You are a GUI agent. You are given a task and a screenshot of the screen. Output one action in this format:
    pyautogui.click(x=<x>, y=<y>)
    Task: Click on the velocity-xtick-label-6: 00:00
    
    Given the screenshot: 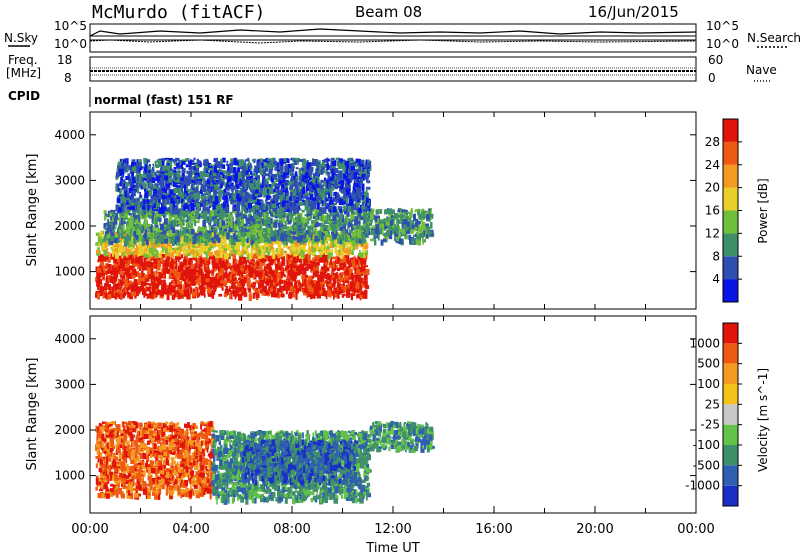 What is the action you would take?
    pyautogui.click(x=695, y=529)
    